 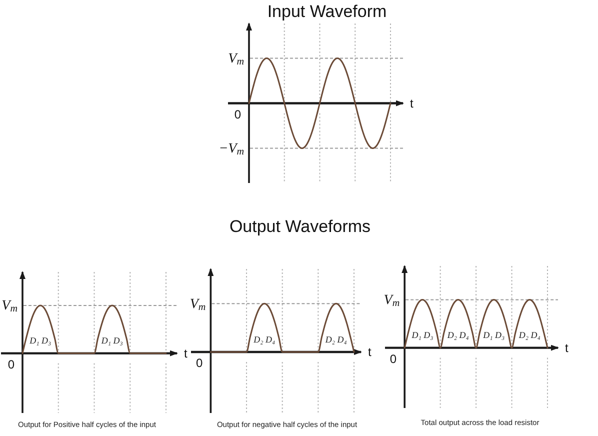 I want to click on chart-title: Output Waveforms, so click(x=300, y=226).